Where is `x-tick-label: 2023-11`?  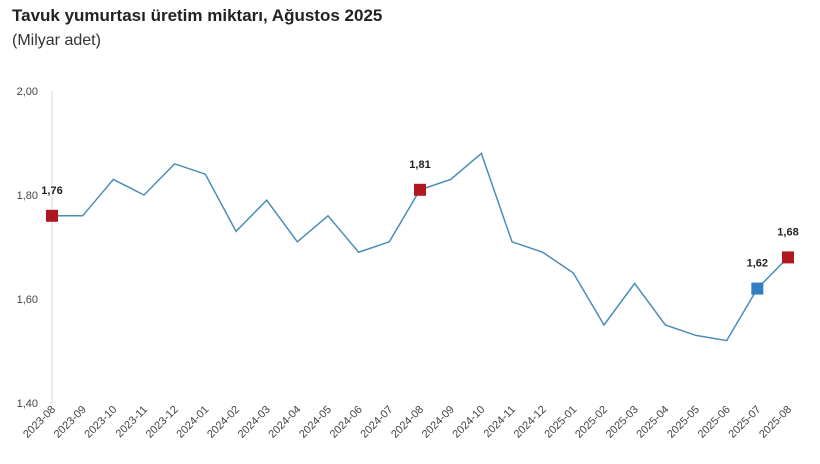
x-tick-label: 2023-11 is located at coordinates (132, 422).